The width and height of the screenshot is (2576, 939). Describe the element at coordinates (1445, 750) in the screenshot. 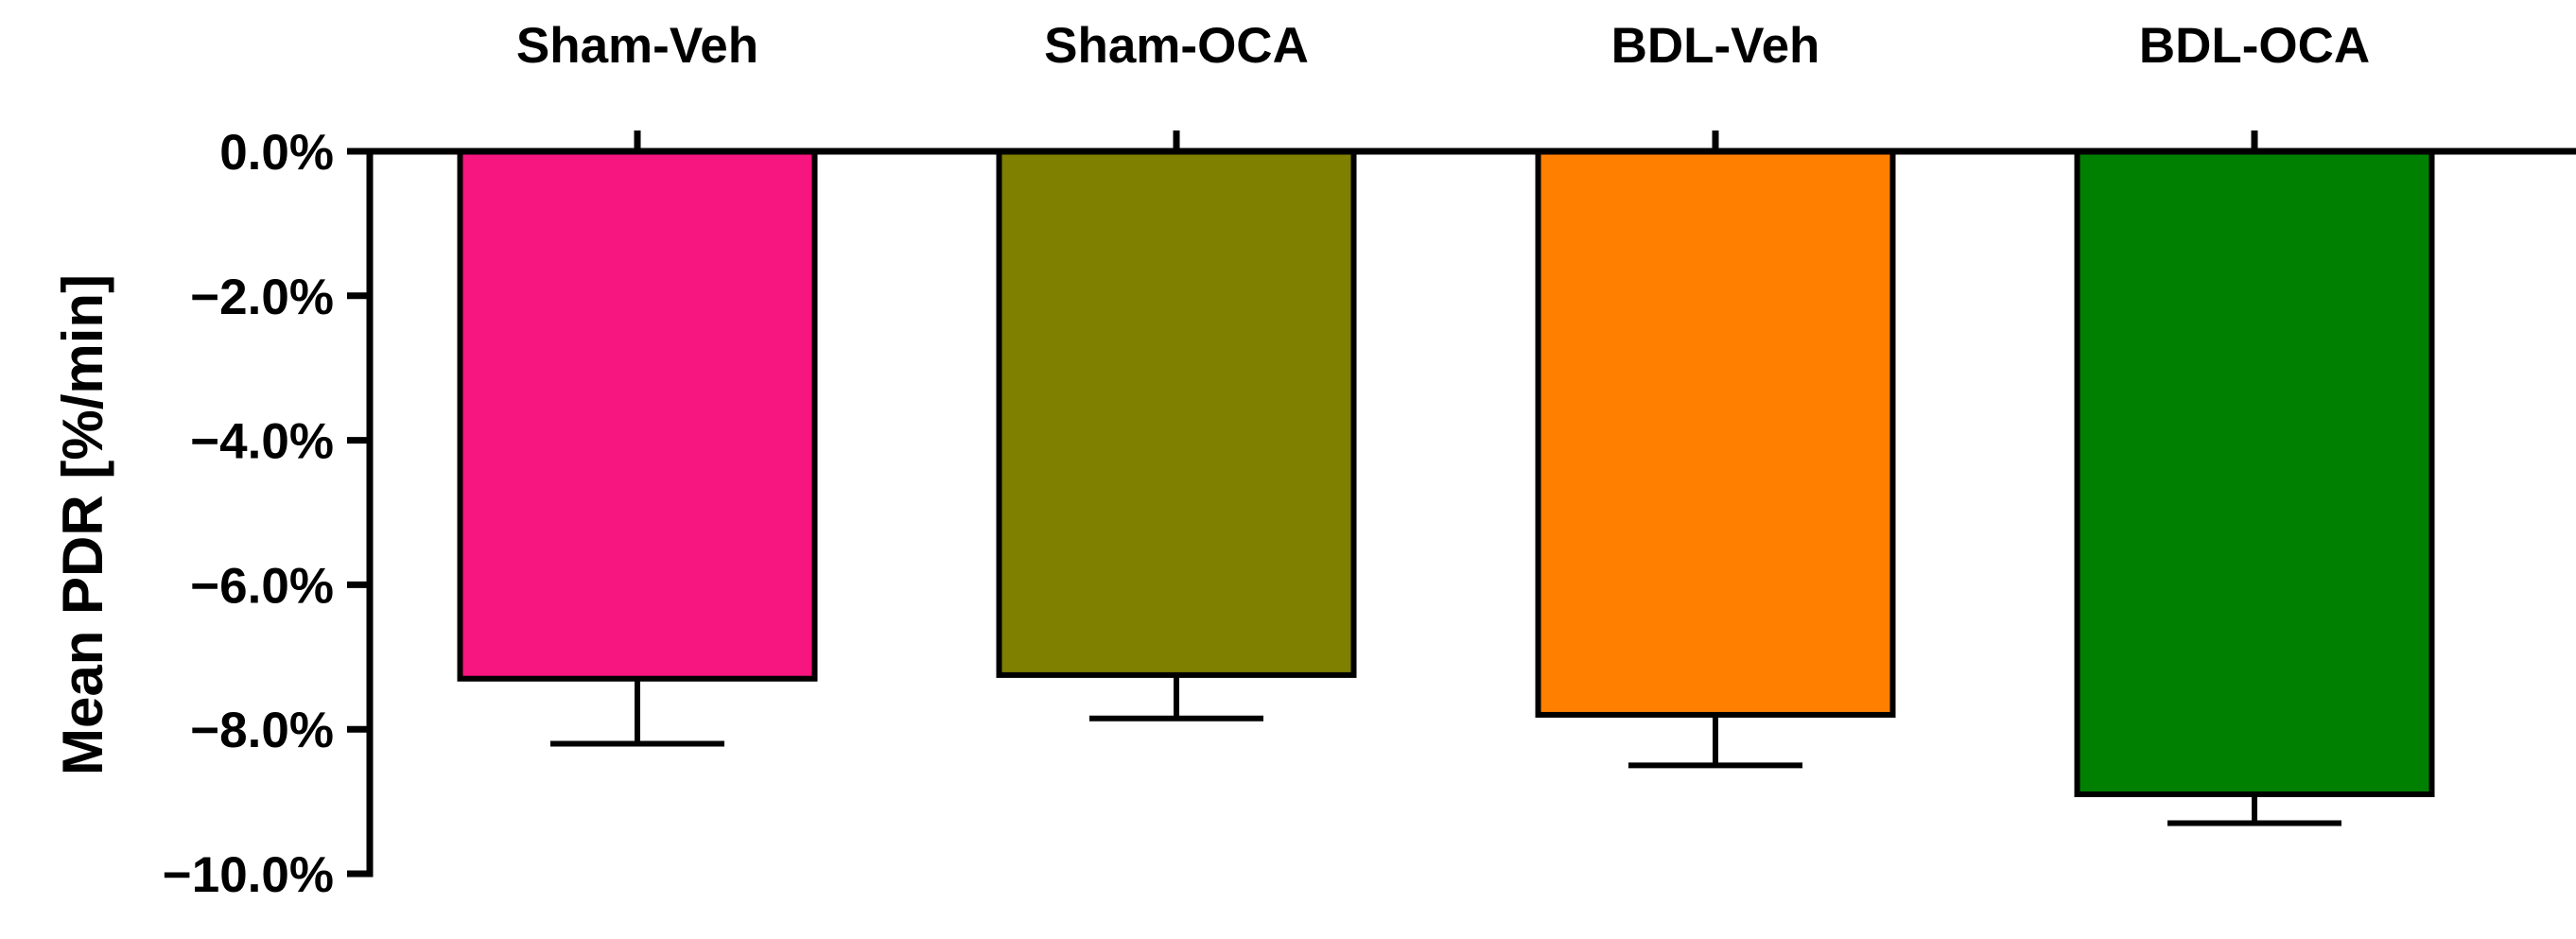

I see `error-bars` at that location.